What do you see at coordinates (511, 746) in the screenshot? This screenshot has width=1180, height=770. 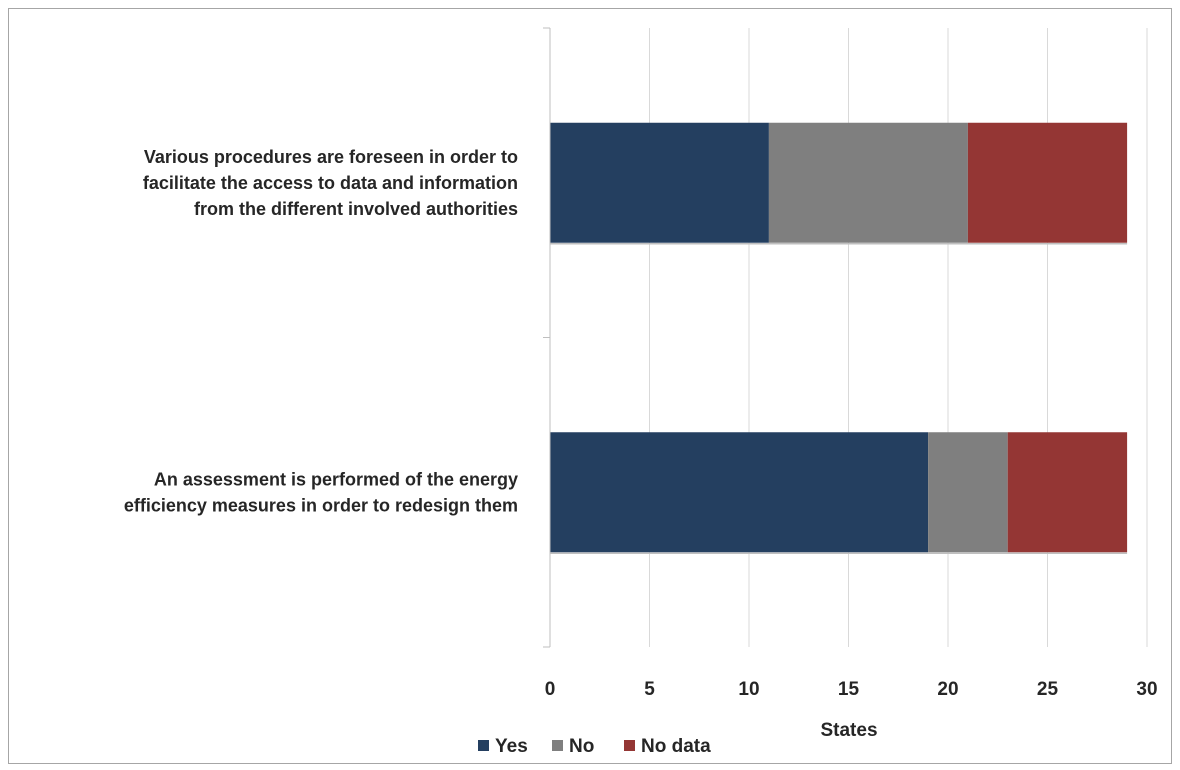 I see `legend-label: Yes` at bounding box center [511, 746].